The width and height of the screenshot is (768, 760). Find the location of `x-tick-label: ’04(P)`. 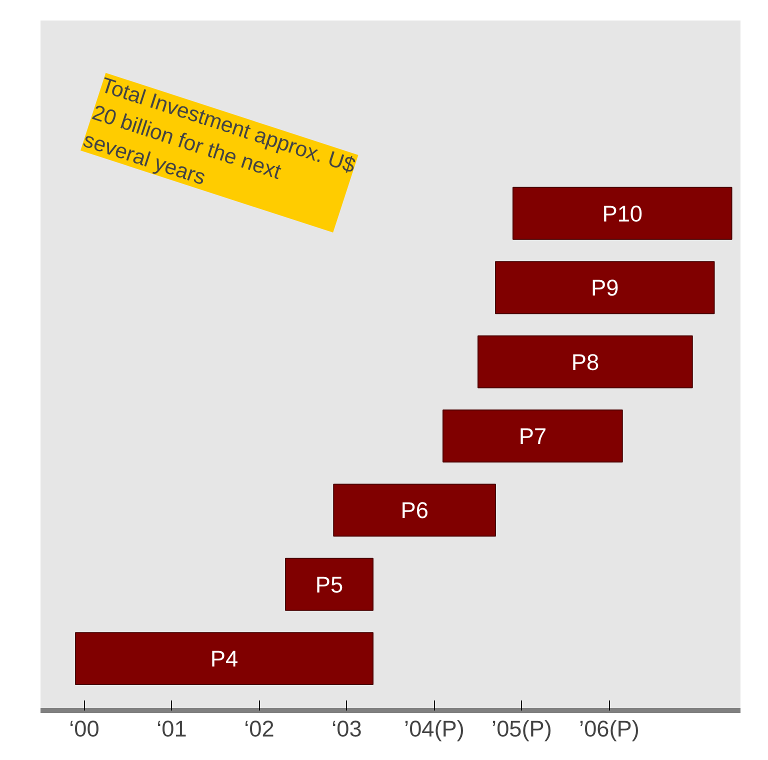

x-tick-label: ’04(P) is located at coordinates (434, 729).